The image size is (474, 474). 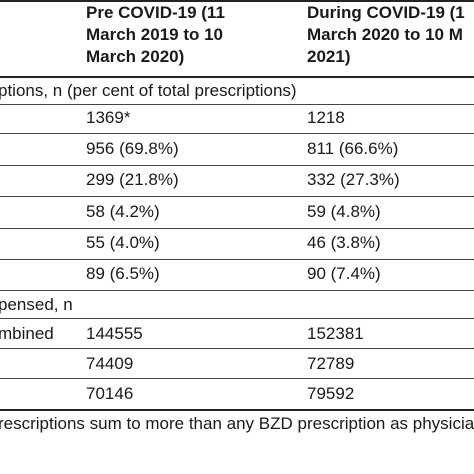 What do you see at coordinates (110, 363) in the screenshot?
I see `dispensed-row-2-pre: 74409` at bounding box center [110, 363].